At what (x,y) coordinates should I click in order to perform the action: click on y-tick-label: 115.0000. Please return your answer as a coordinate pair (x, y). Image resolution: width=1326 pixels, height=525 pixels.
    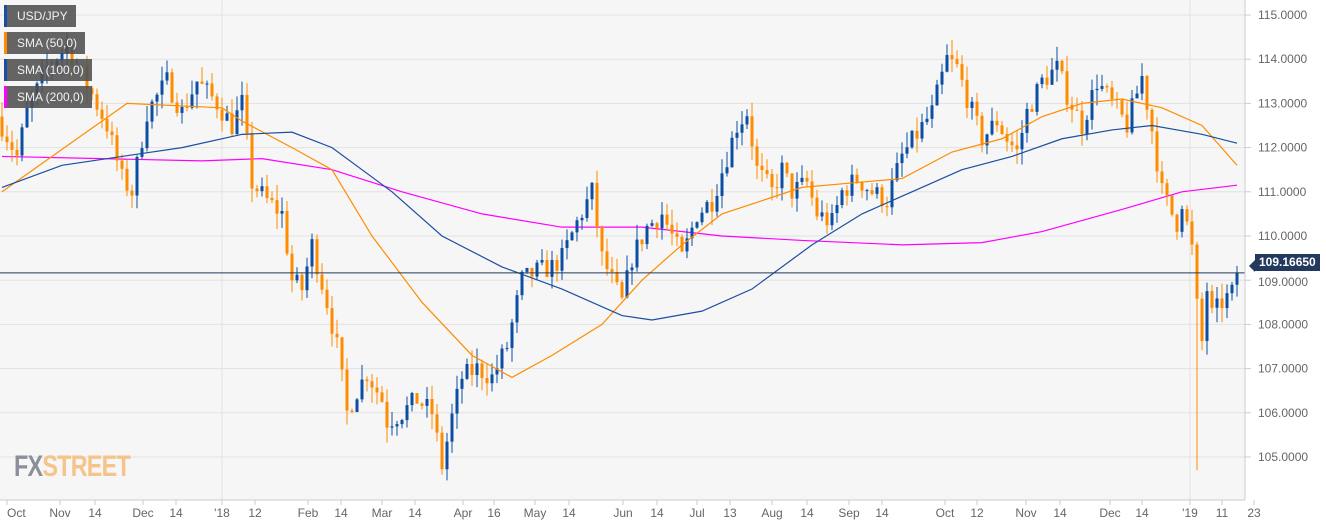
    Looking at the image, I should click on (1282, 15).